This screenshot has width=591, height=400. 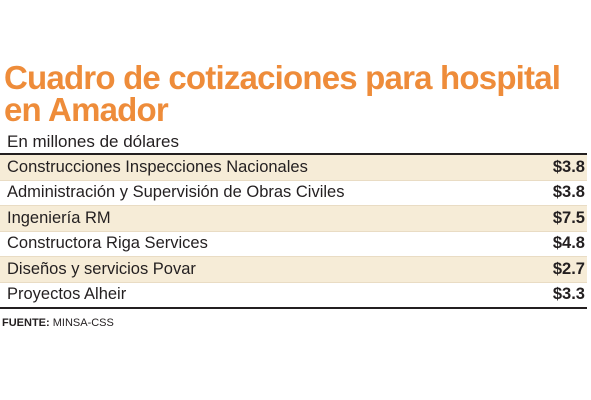 I want to click on company-name: Proyectos Alheir, so click(x=67, y=294).